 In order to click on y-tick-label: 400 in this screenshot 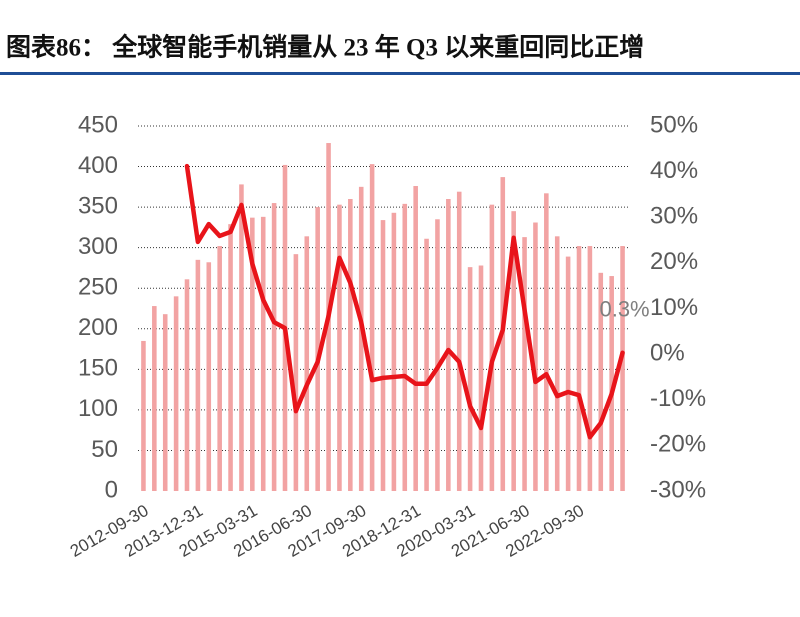, I will do `click(98, 165)`.